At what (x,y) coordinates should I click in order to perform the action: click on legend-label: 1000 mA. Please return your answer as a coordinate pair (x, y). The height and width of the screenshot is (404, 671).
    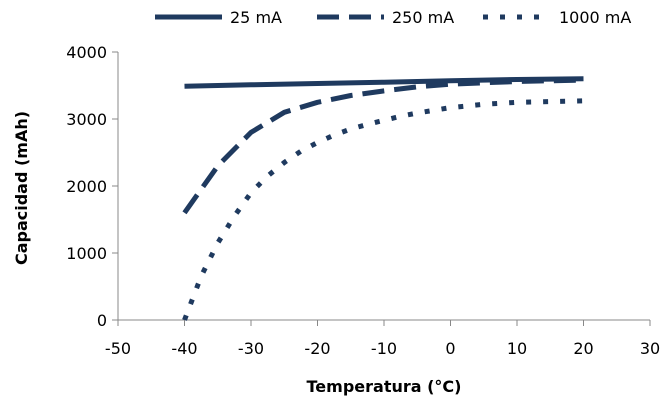
    Looking at the image, I should click on (595, 17).